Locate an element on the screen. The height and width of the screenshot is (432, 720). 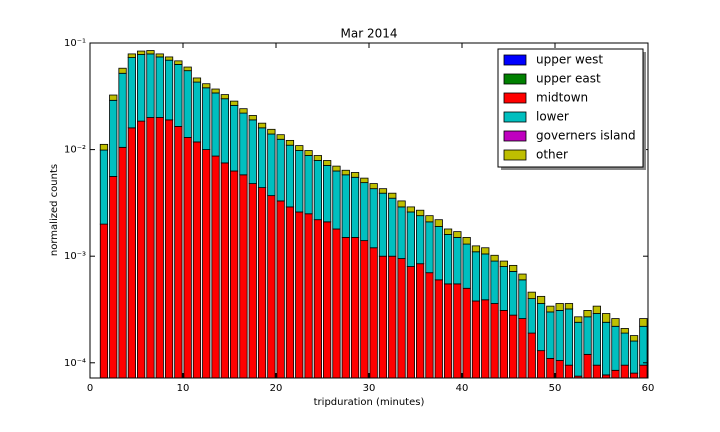
y-tick-label: 10⁻² is located at coordinates (75, 150).